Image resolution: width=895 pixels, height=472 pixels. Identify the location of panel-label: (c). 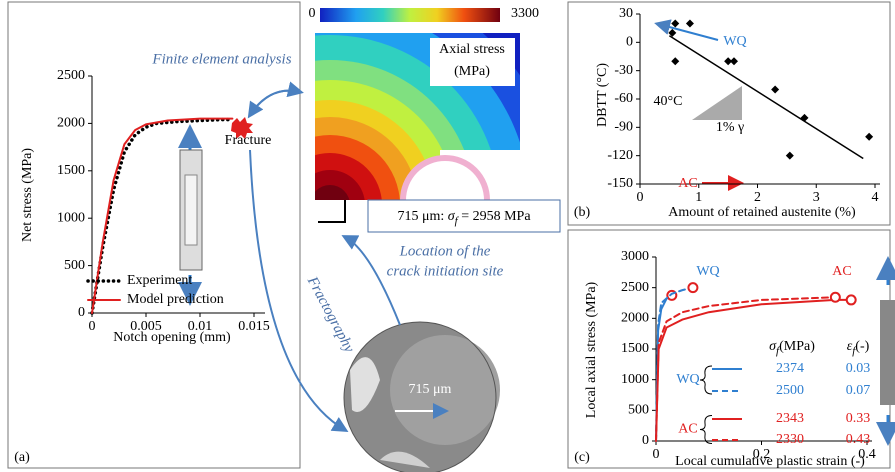
(582, 457).